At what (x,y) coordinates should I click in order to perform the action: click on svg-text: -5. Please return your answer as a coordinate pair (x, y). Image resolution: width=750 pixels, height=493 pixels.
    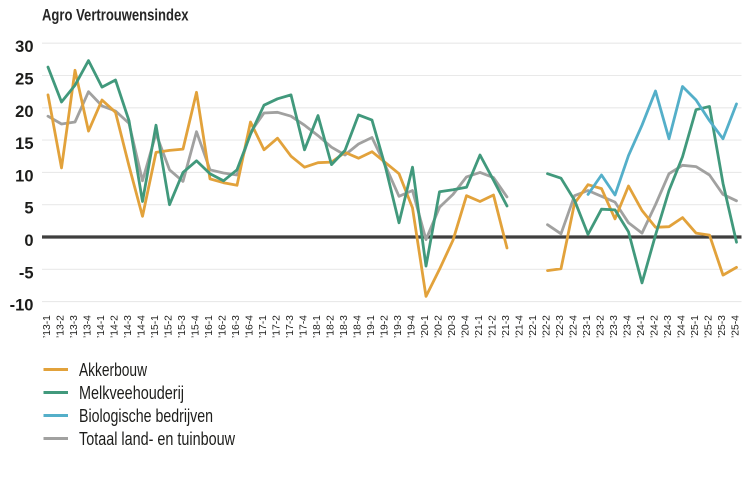
    Looking at the image, I should click on (26, 273).